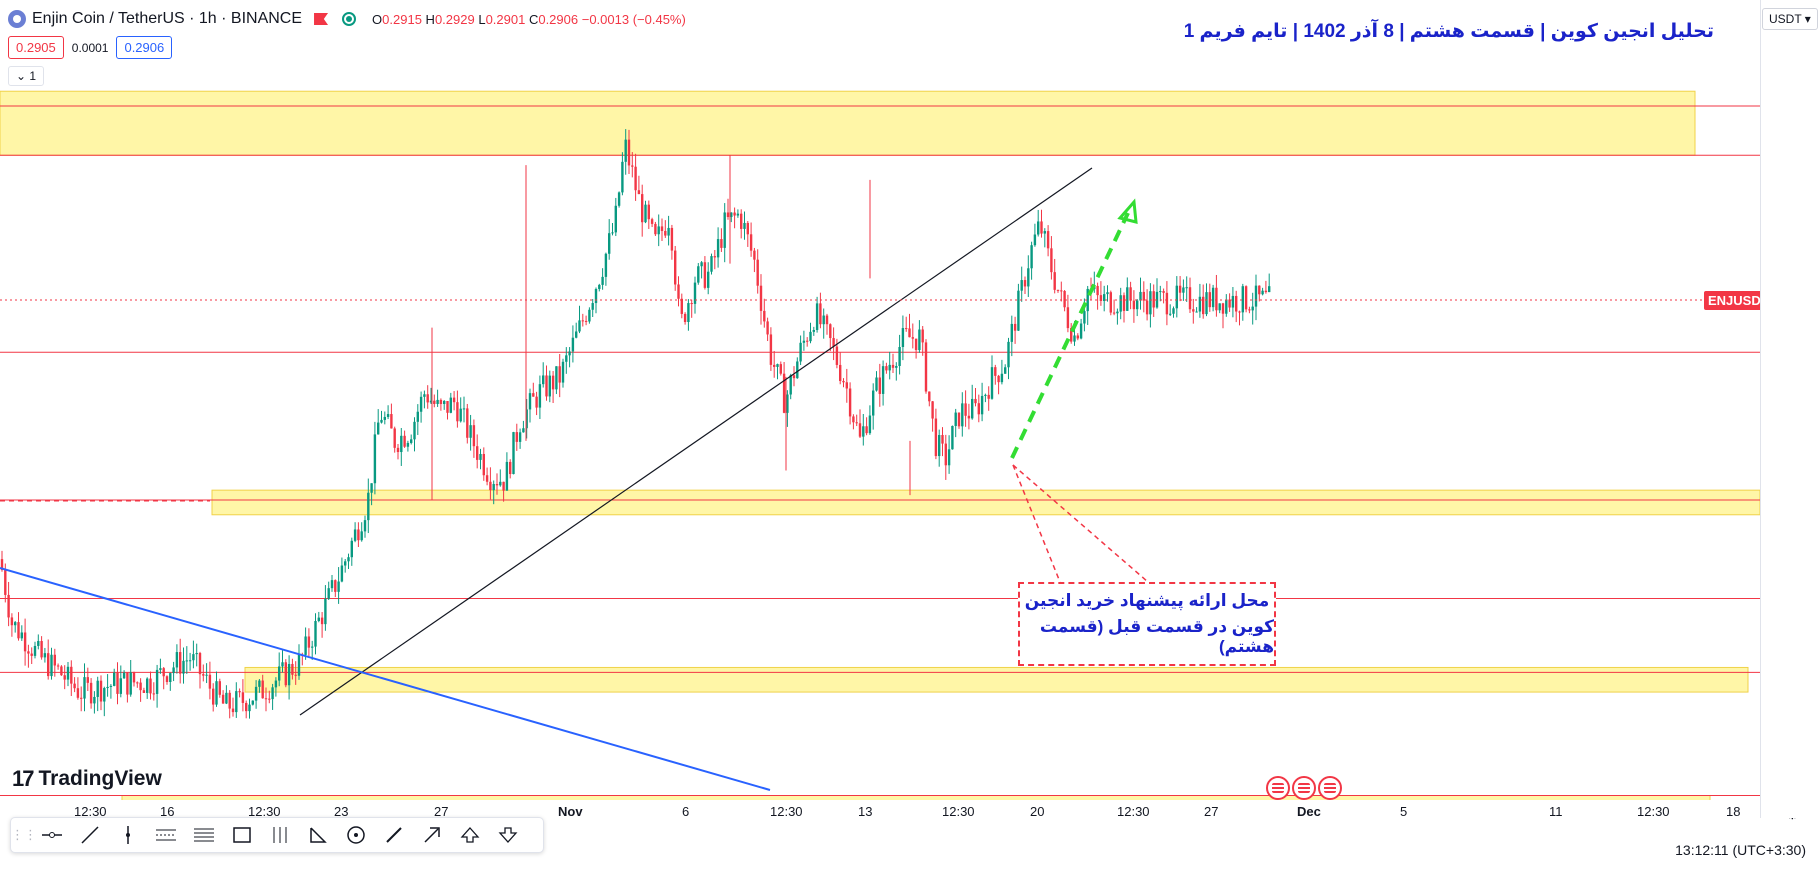  I want to click on tradingview-logo: 17 TradingView, so click(87, 779).